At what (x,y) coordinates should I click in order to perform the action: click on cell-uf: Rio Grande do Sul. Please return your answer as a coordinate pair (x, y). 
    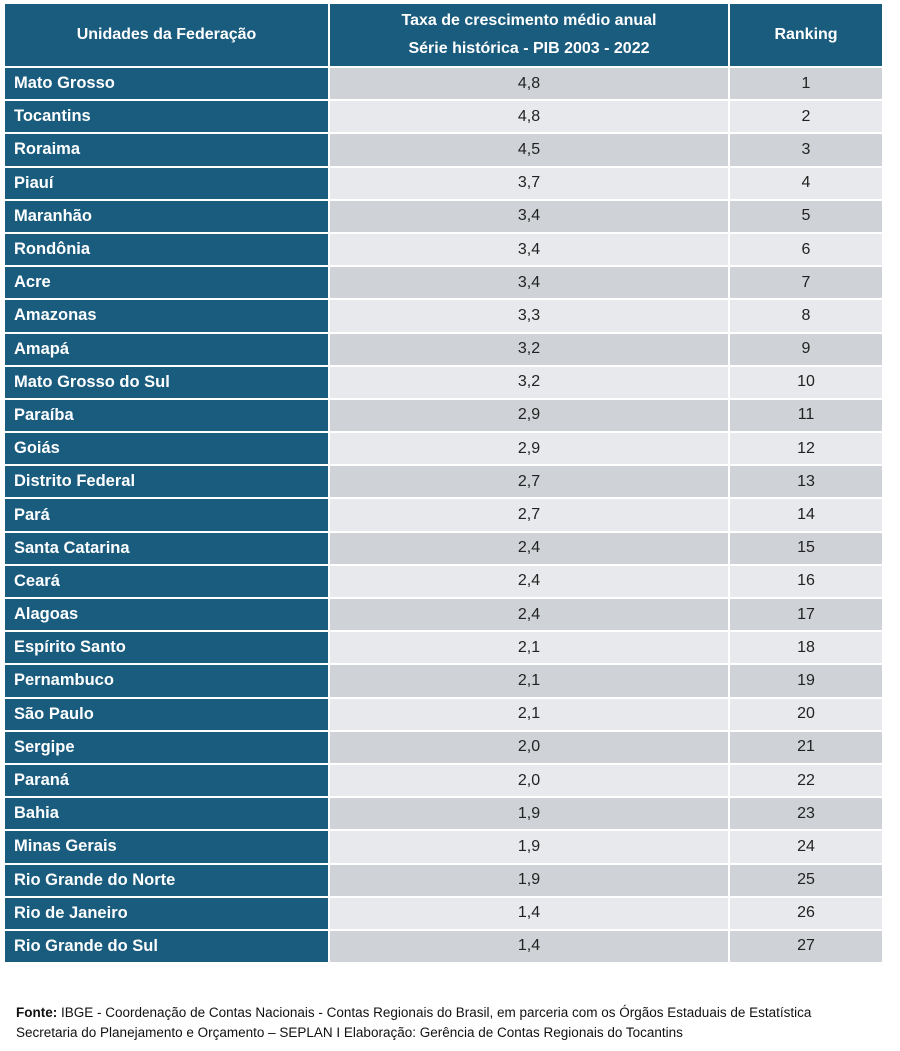
    Looking at the image, I should click on (166, 946).